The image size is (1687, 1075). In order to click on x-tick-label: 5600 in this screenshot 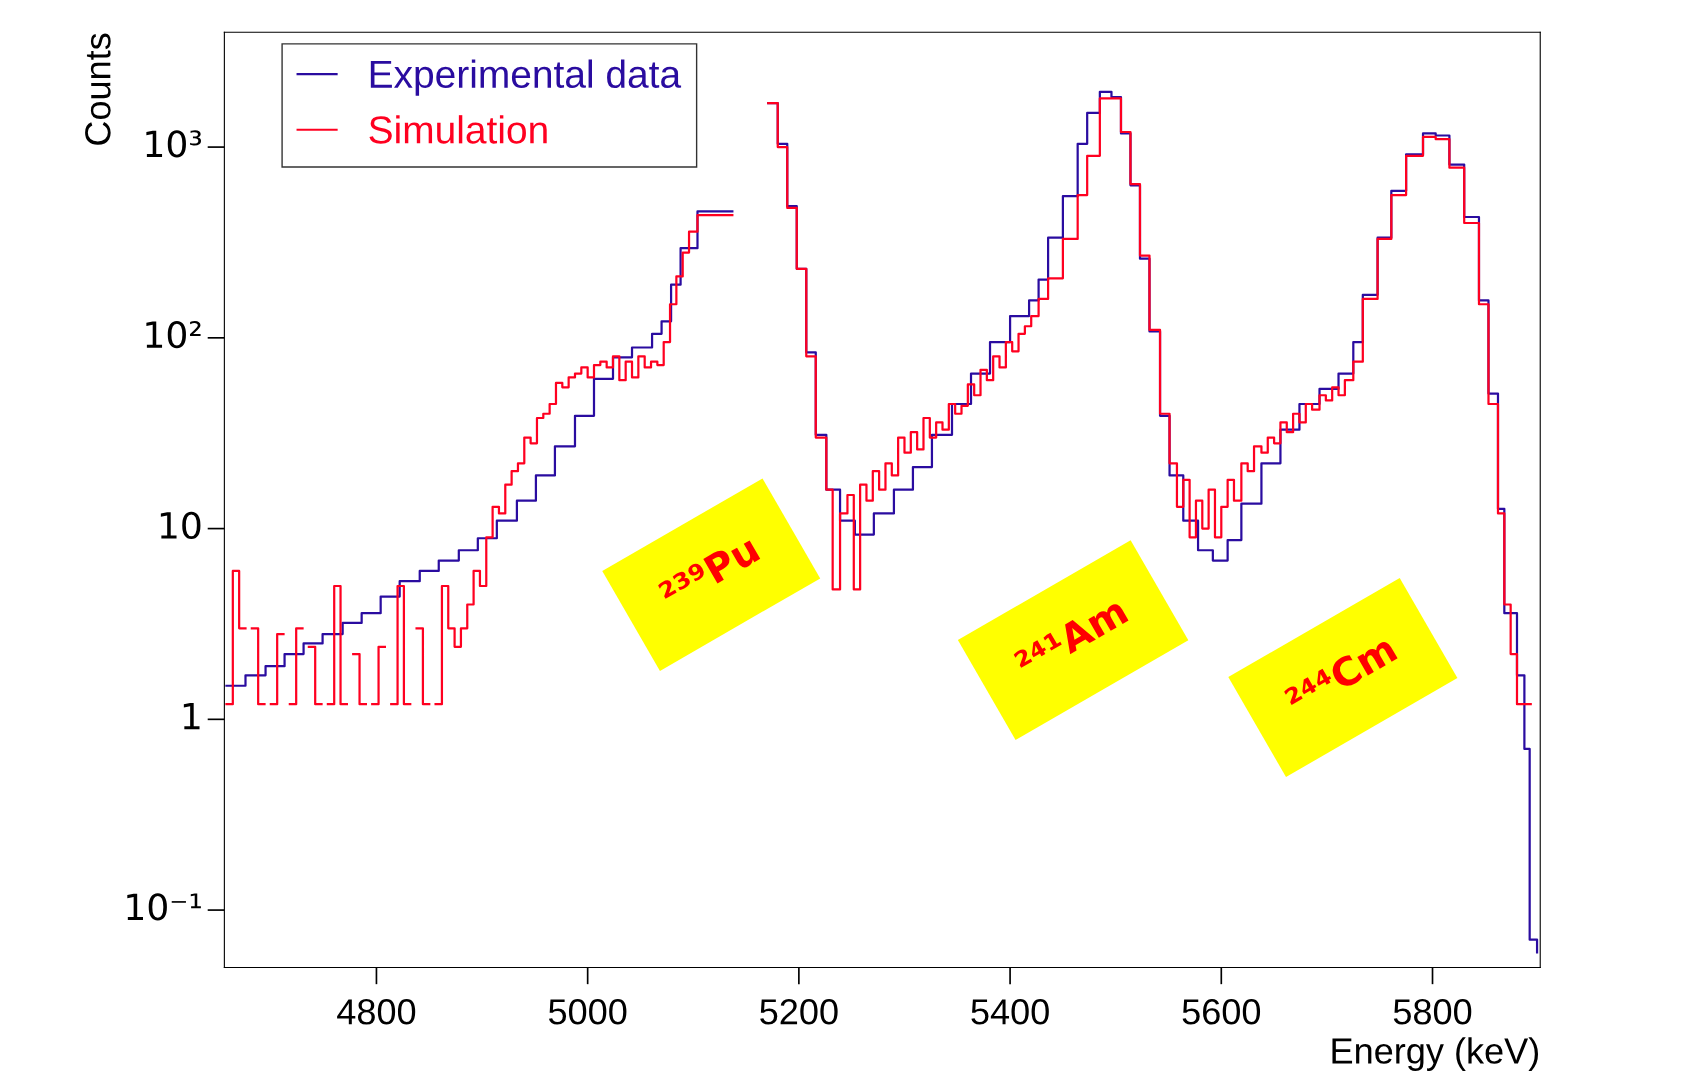, I will do `click(1221, 1012)`.